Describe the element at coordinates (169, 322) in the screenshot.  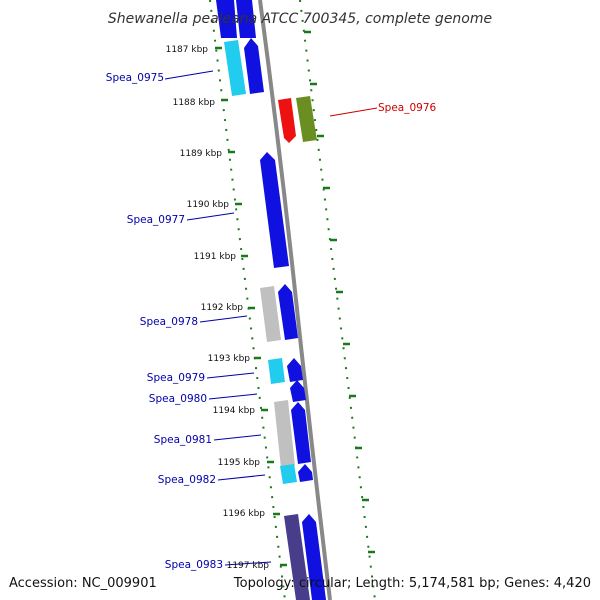
I see `gene-label-spea-0978: Spea_0978` at that location.